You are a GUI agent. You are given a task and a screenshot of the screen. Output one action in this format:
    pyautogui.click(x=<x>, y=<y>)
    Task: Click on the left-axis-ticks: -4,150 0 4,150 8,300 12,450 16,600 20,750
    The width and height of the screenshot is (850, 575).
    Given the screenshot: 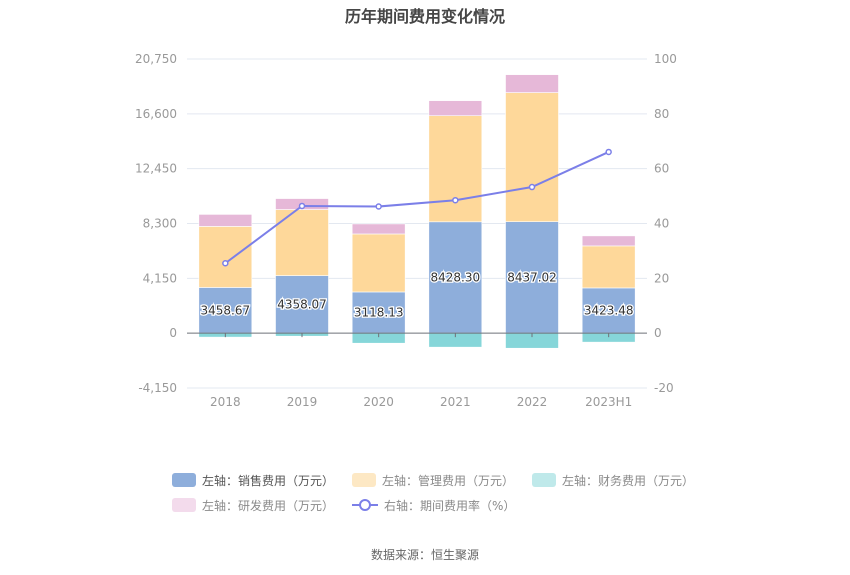 What is the action you would take?
    pyautogui.click(x=156, y=223)
    